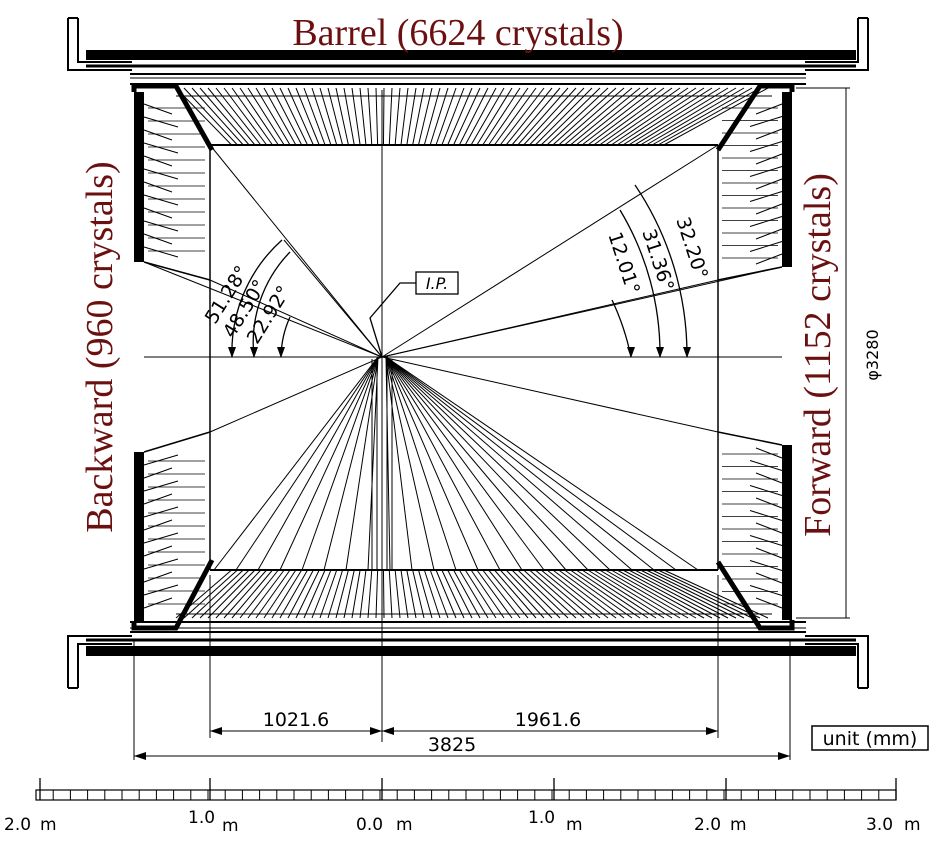 This screenshot has width=936, height=841. I want to click on forward-title: Forward (1152 crystals), so click(818, 355).